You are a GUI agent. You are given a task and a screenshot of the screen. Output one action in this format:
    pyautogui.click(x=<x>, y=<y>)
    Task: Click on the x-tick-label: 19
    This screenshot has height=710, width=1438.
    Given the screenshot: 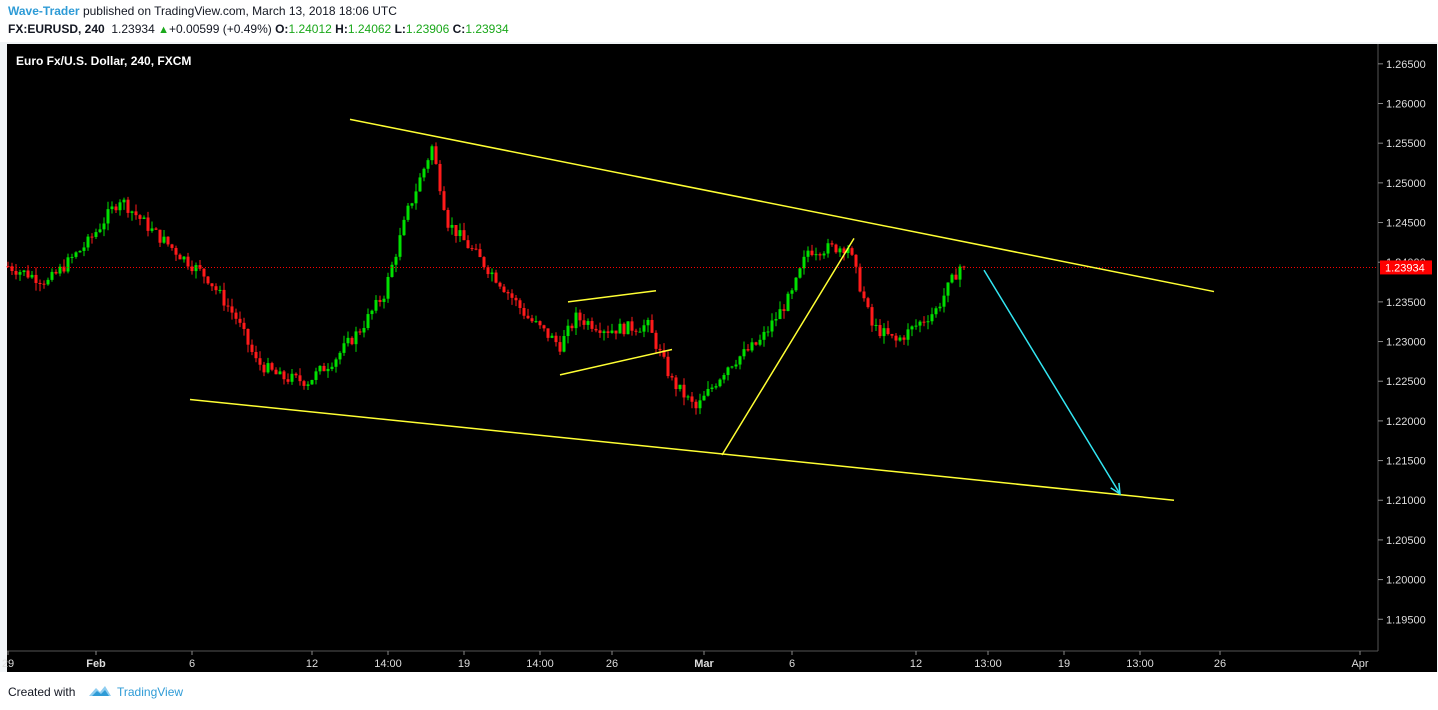 What is the action you would take?
    pyautogui.click(x=1064, y=664)
    